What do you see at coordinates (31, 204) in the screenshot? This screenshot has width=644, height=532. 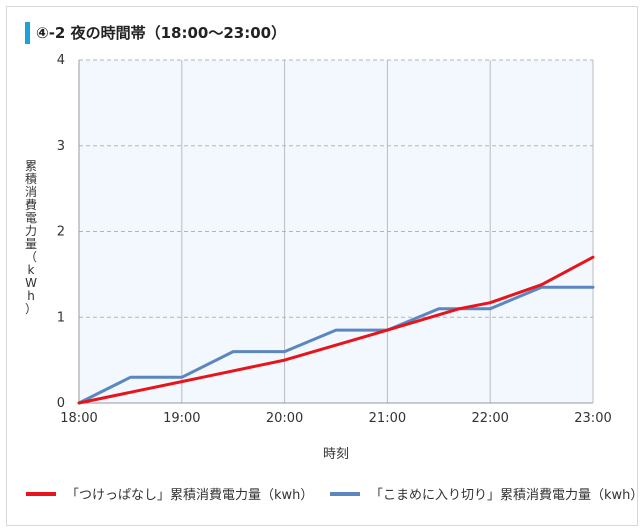 I see `y-axis-label-char: 費` at bounding box center [31, 204].